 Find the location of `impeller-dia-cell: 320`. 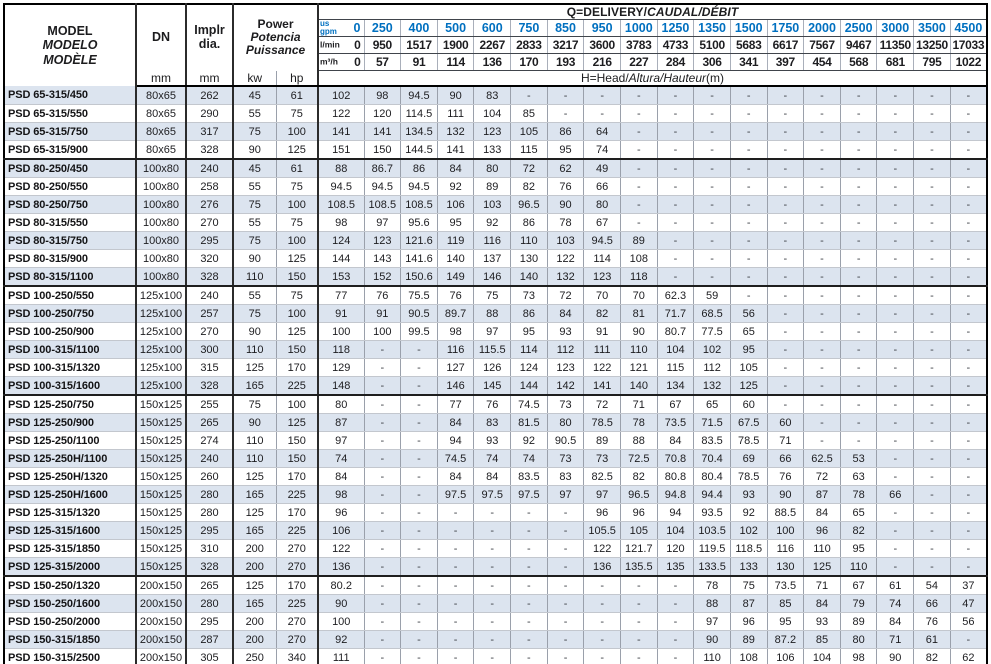

impeller-dia-cell: 320 is located at coordinates (210, 258).